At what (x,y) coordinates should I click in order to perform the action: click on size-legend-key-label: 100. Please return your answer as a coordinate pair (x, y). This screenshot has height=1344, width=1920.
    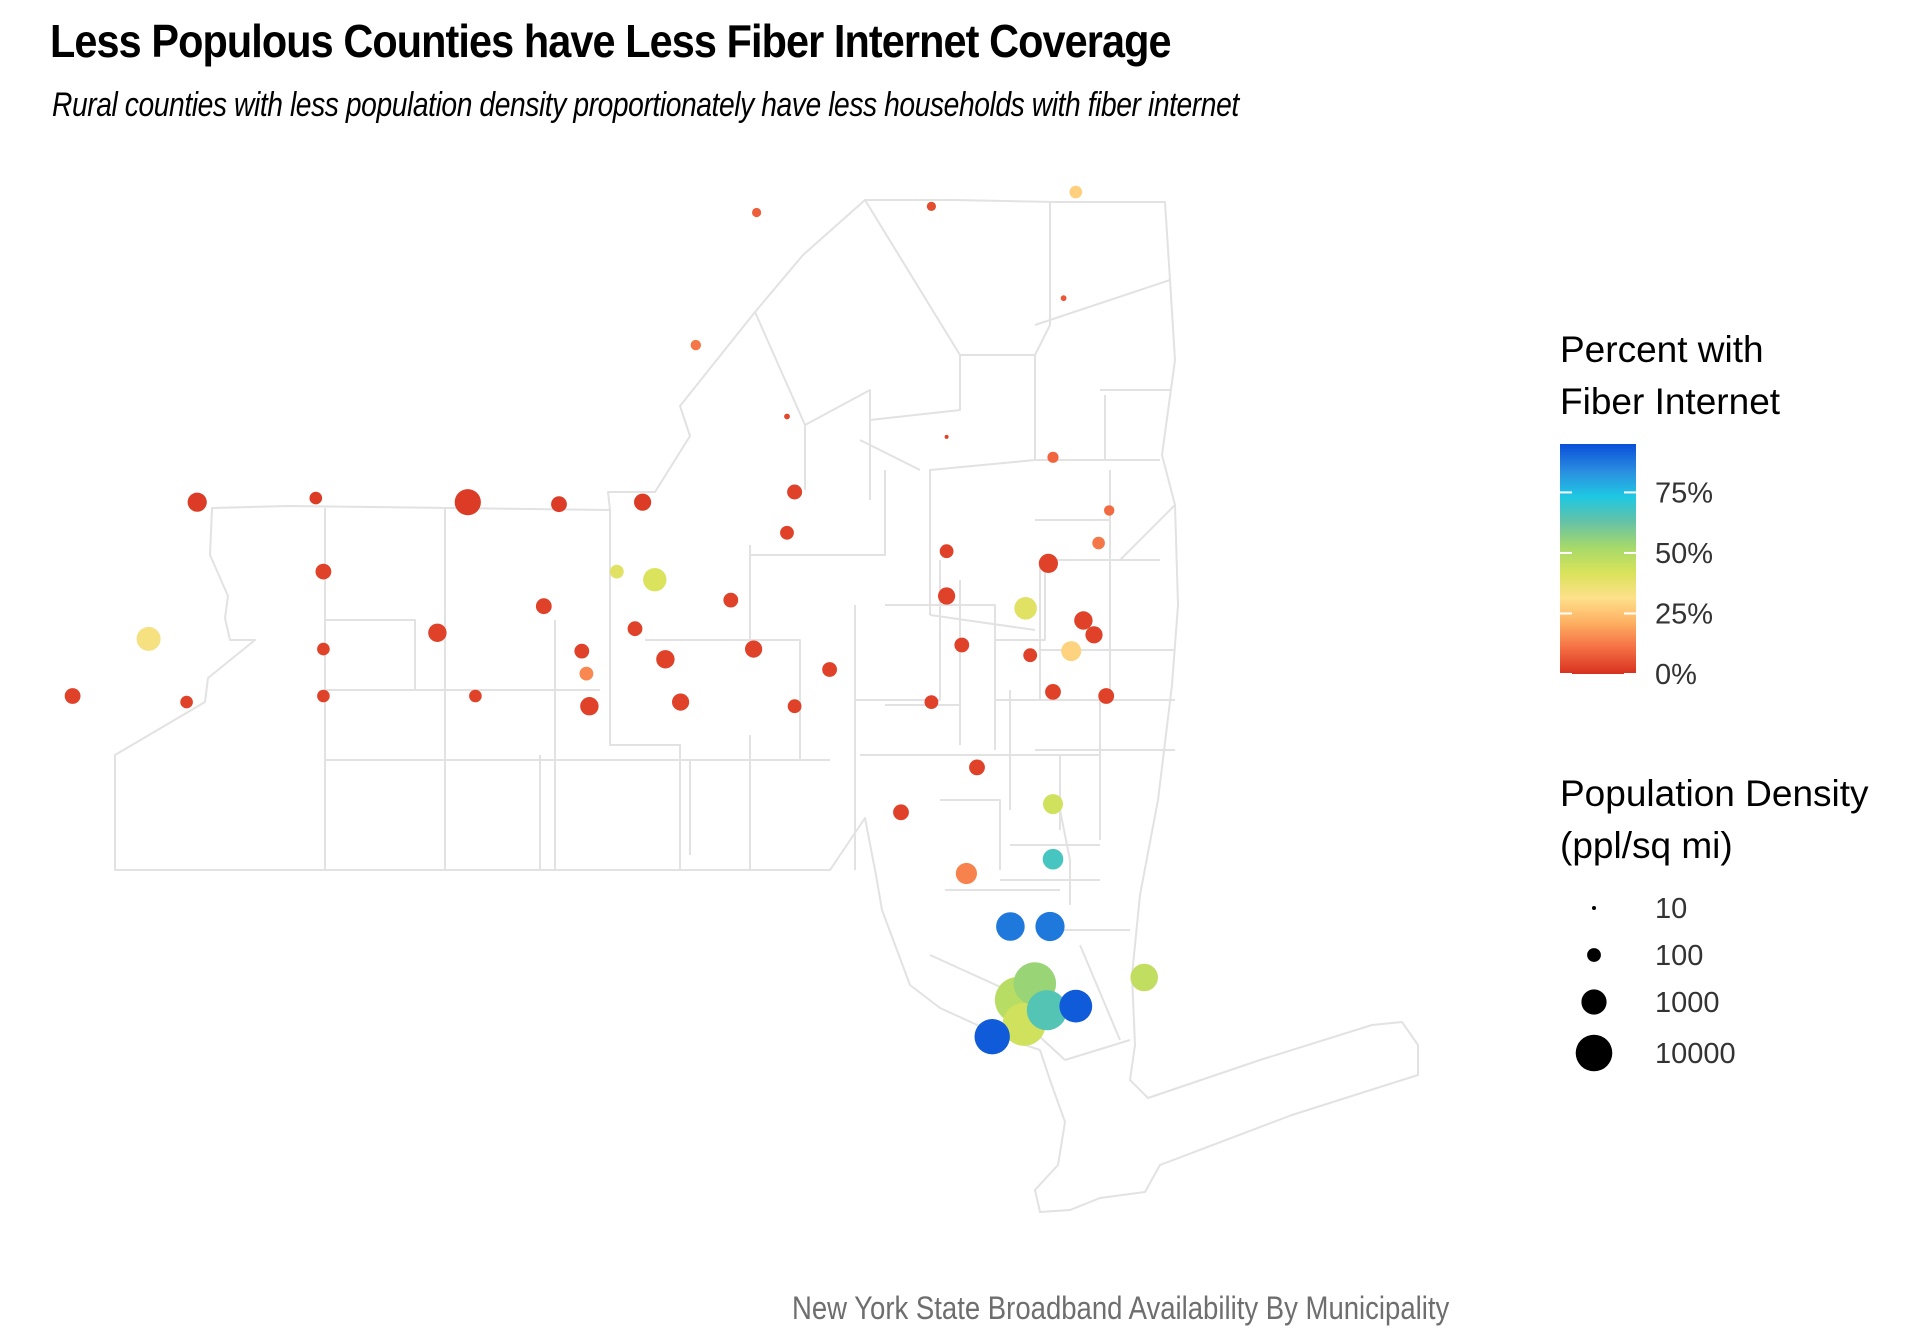
    Looking at the image, I should click on (1679, 956).